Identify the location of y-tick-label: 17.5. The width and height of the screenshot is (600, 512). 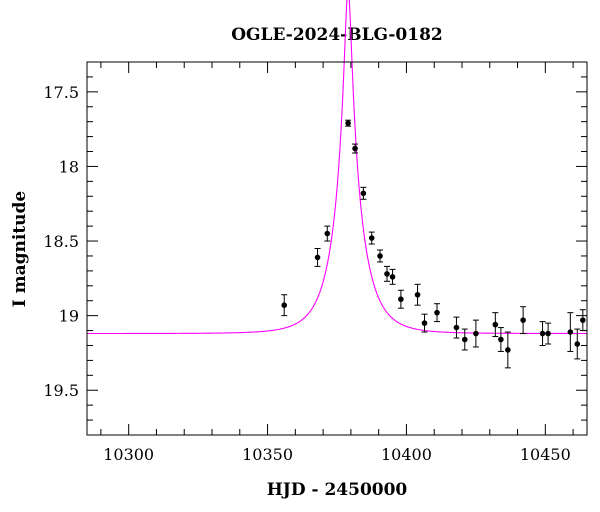
(61, 92).